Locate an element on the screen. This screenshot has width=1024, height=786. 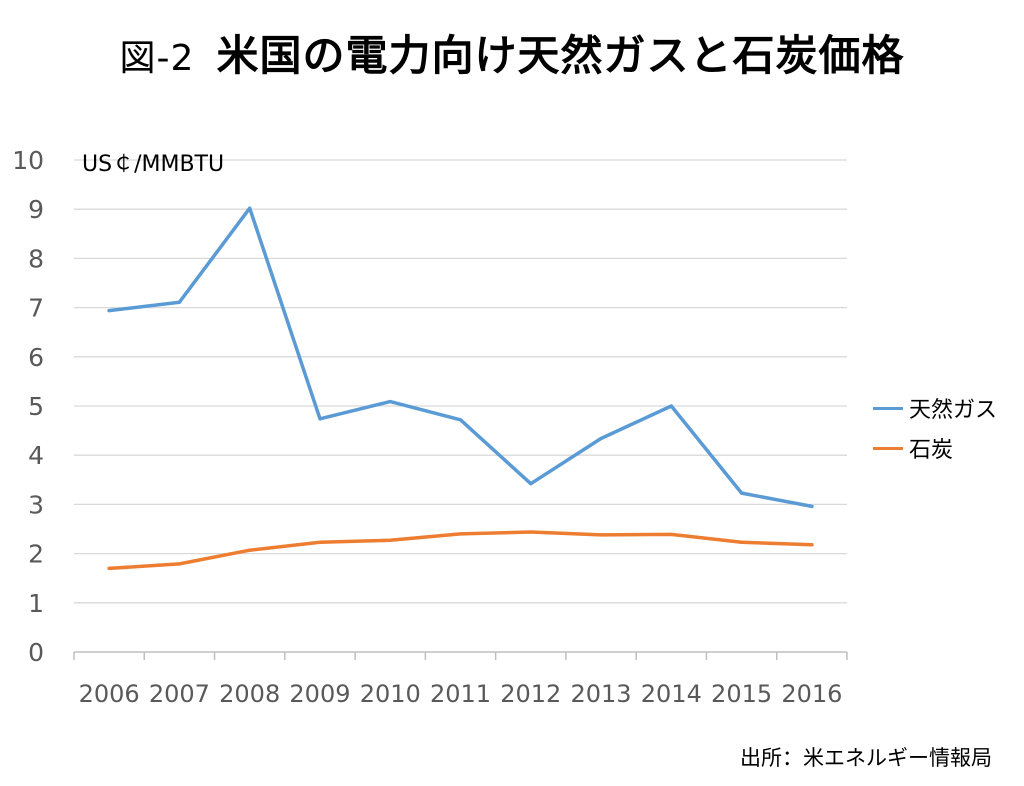
chart-title: 図-2 米国の電力向け天然ガスと石炭価格 is located at coordinates (512, 52).